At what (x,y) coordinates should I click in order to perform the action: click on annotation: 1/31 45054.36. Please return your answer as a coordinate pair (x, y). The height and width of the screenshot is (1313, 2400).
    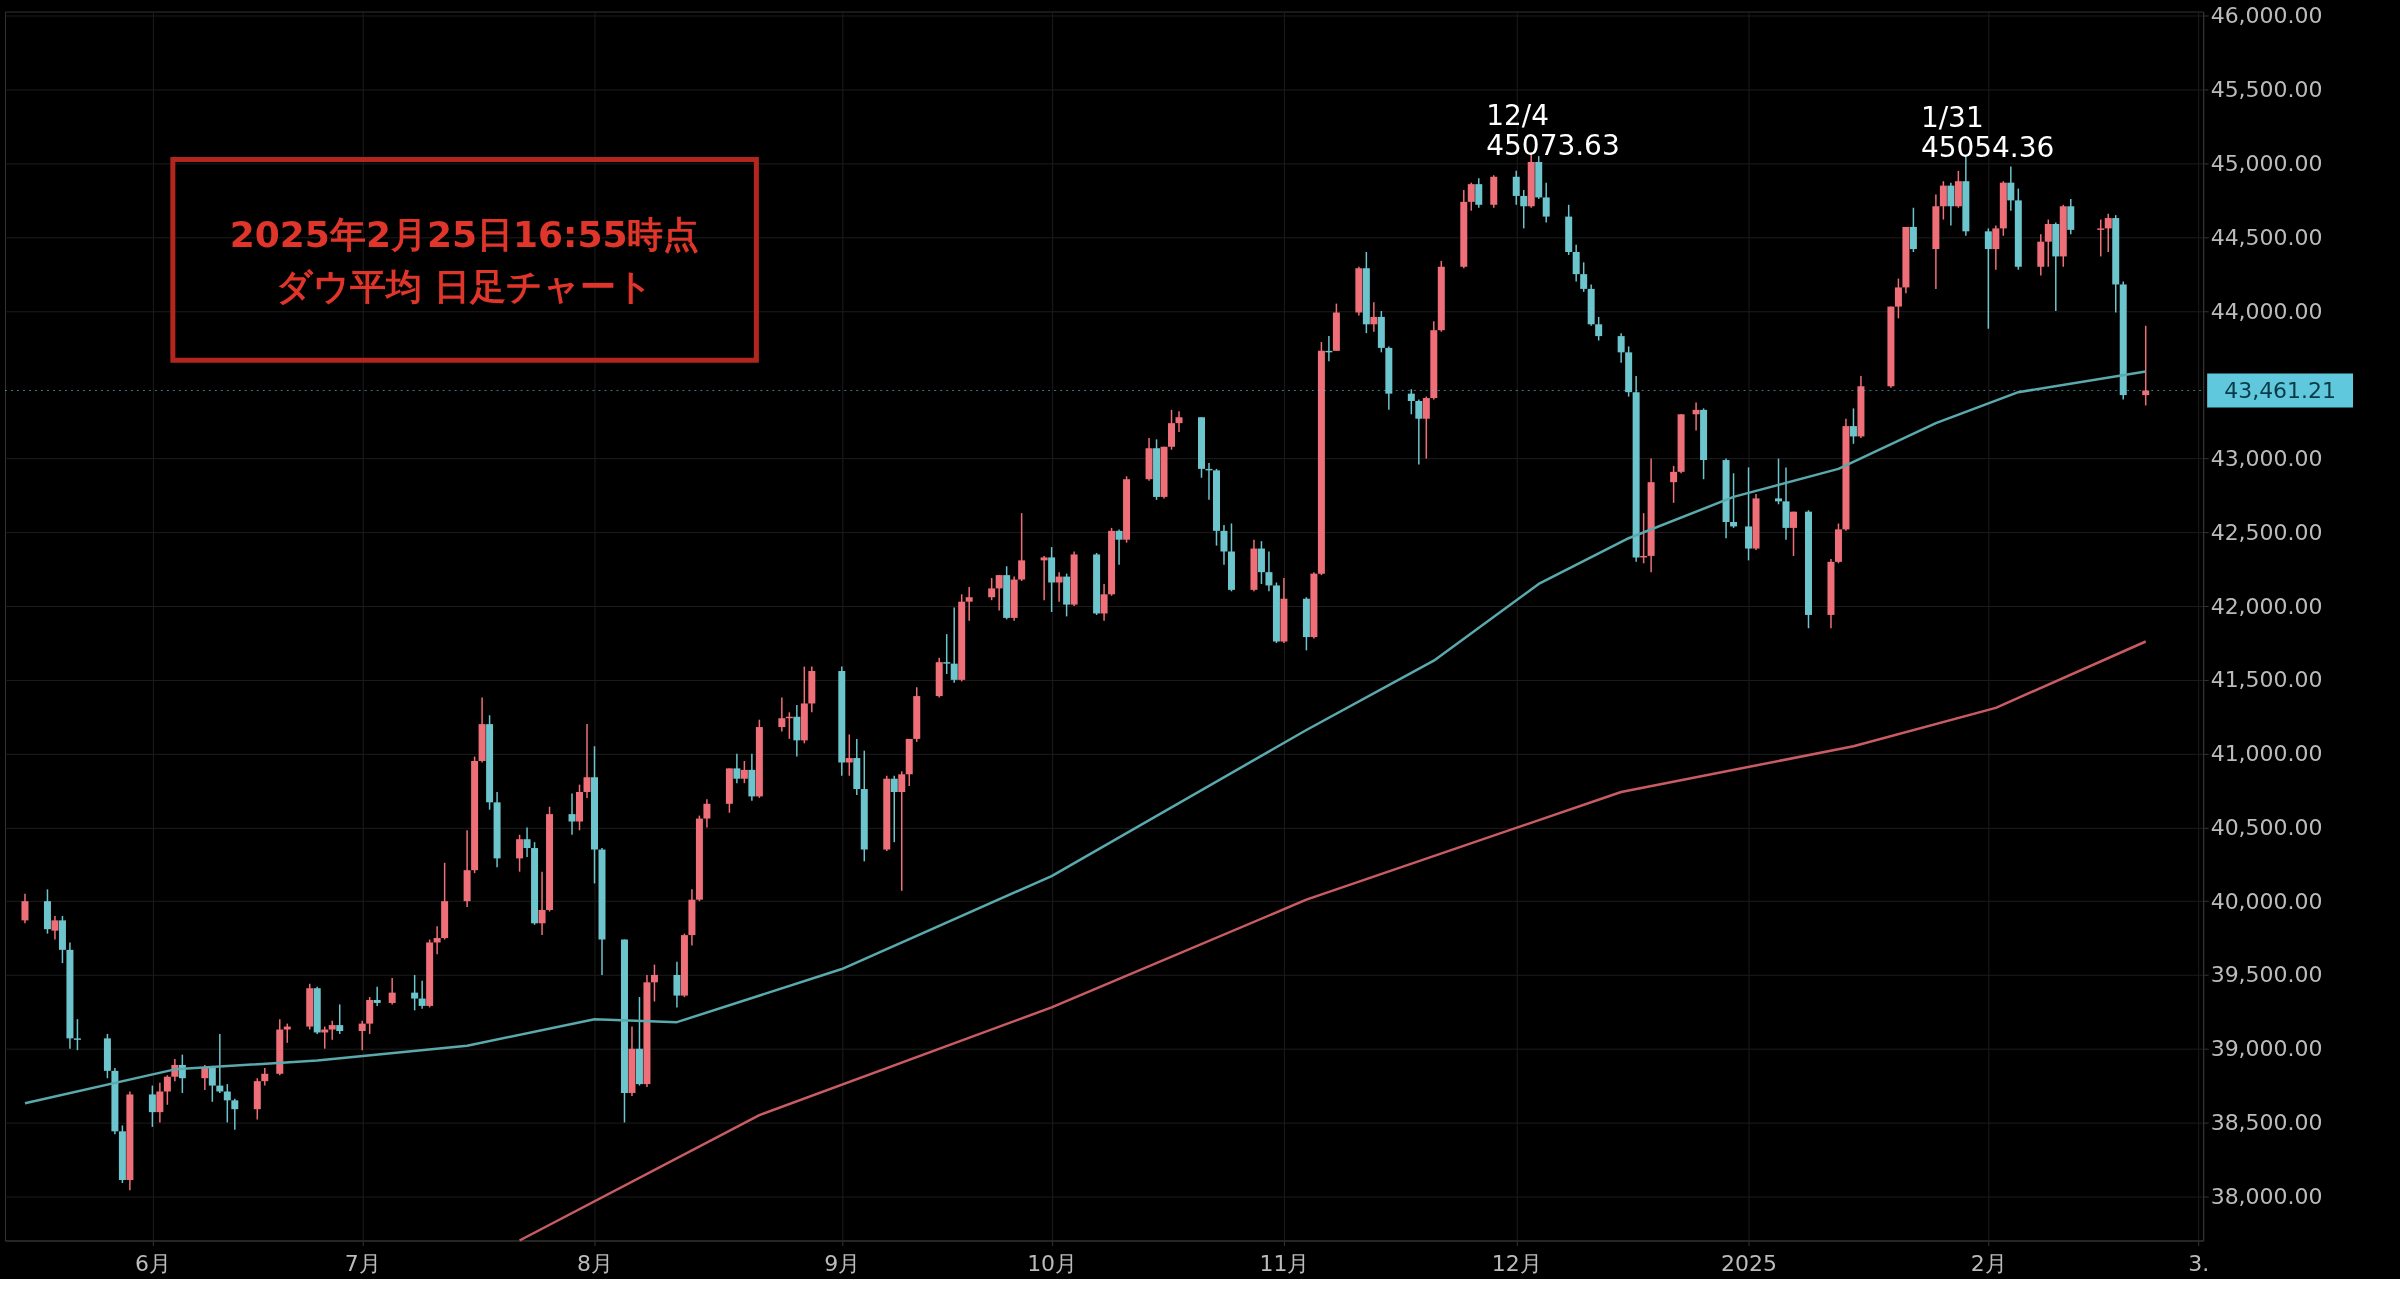
    Looking at the image, I should click on (1987, 133).